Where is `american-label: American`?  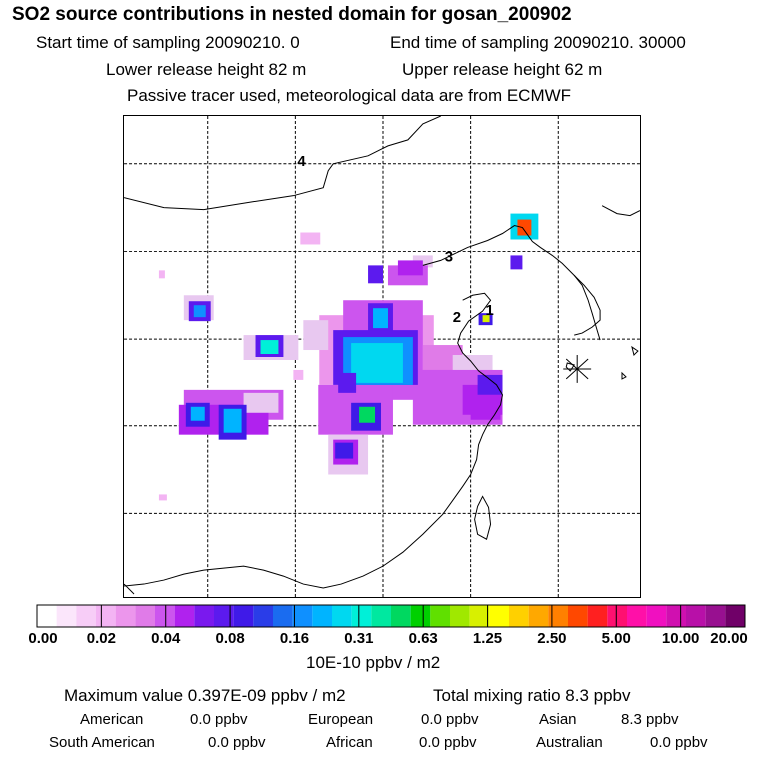
american-label: American is located at coordinates (112, 719).